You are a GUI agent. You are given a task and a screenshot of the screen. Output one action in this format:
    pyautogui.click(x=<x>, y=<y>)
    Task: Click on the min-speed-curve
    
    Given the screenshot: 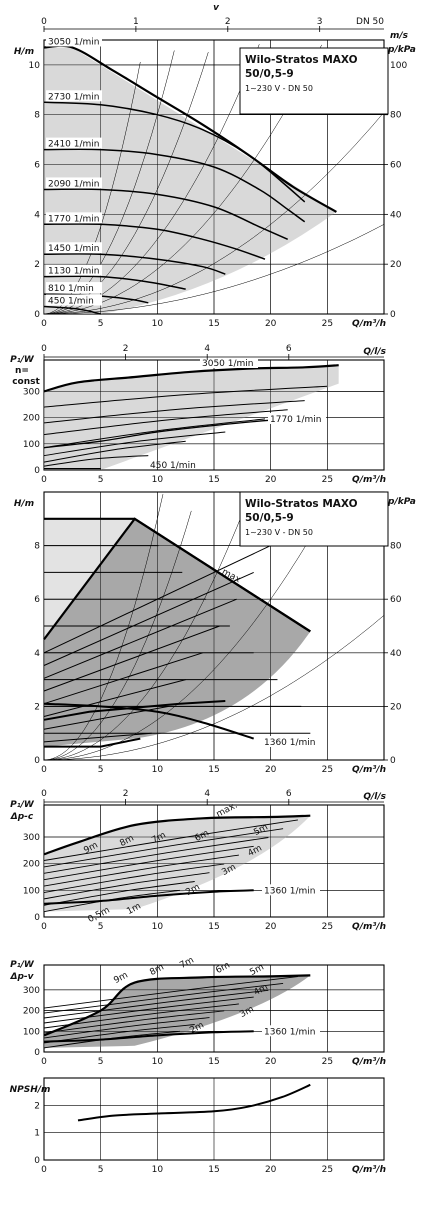 What is the action you would take?
    pyautogui.click(x=149, y=721)
    